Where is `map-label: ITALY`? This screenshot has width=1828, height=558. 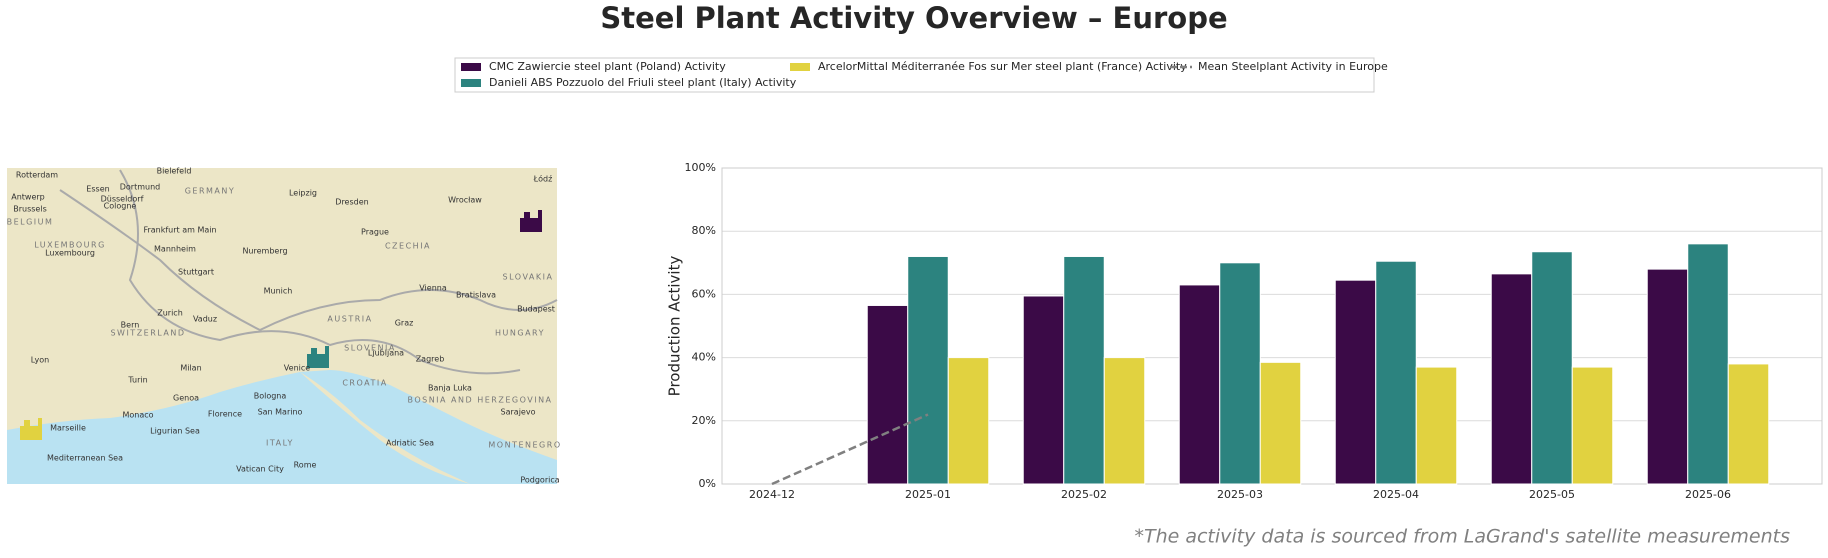
map-label: ITALY is located at coordinates (280, 443).